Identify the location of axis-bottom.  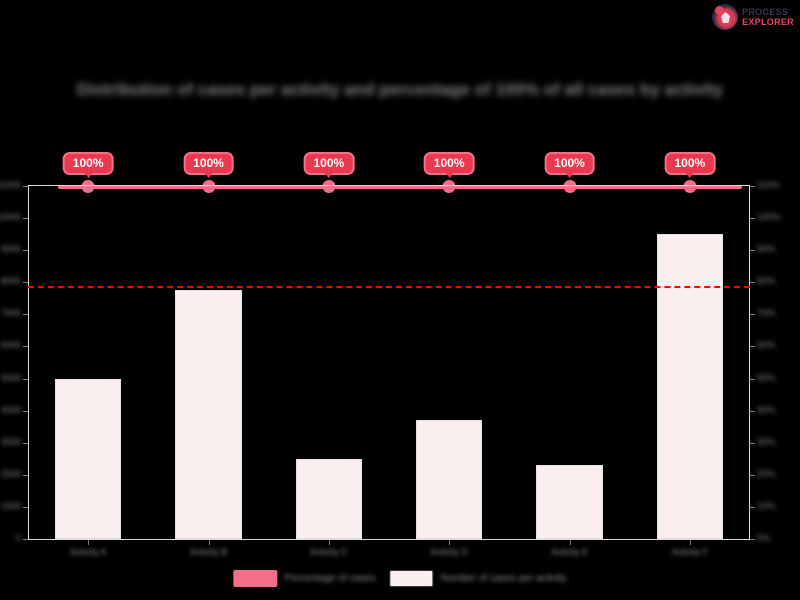
(389, 539).